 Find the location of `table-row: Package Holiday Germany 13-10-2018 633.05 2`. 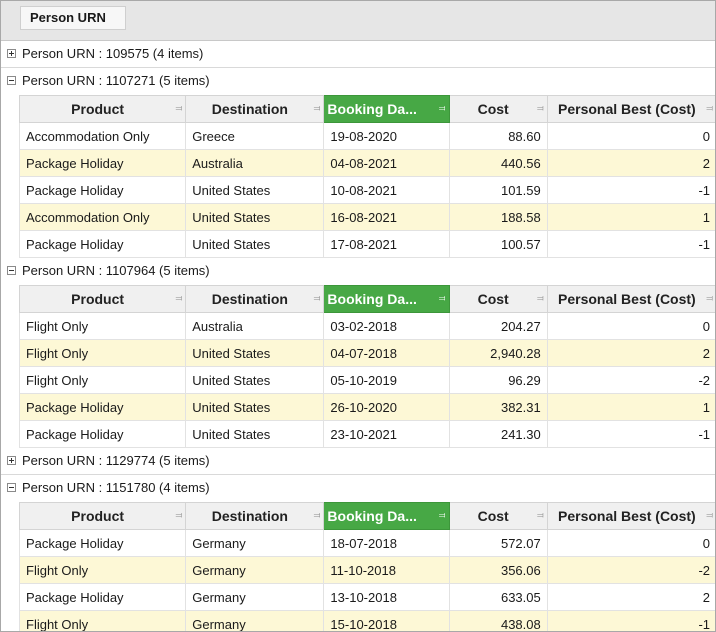

table-row: Package Holiday Germany 13-10-2018 633.05 2 is located at coordinates (366, 597).